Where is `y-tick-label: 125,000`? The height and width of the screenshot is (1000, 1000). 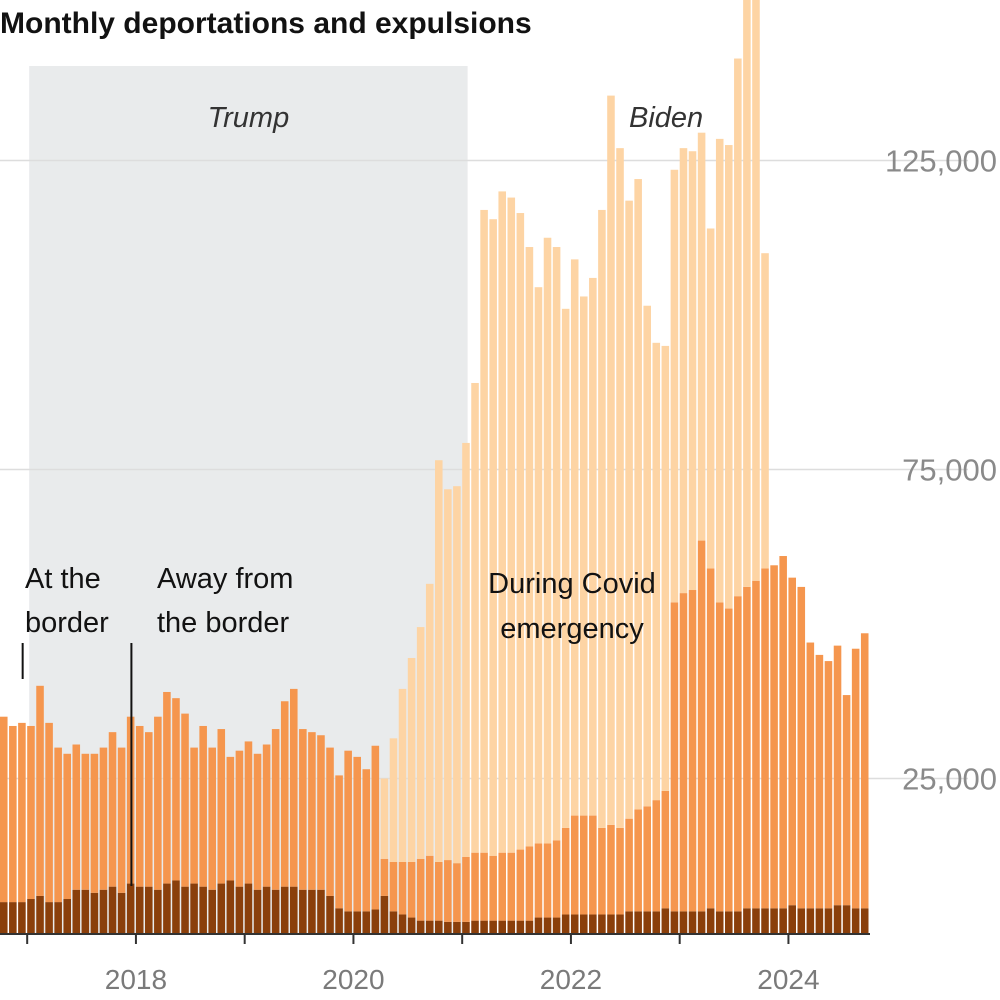
y-tick-label: 125,000 is located at coordinates (941, 161).